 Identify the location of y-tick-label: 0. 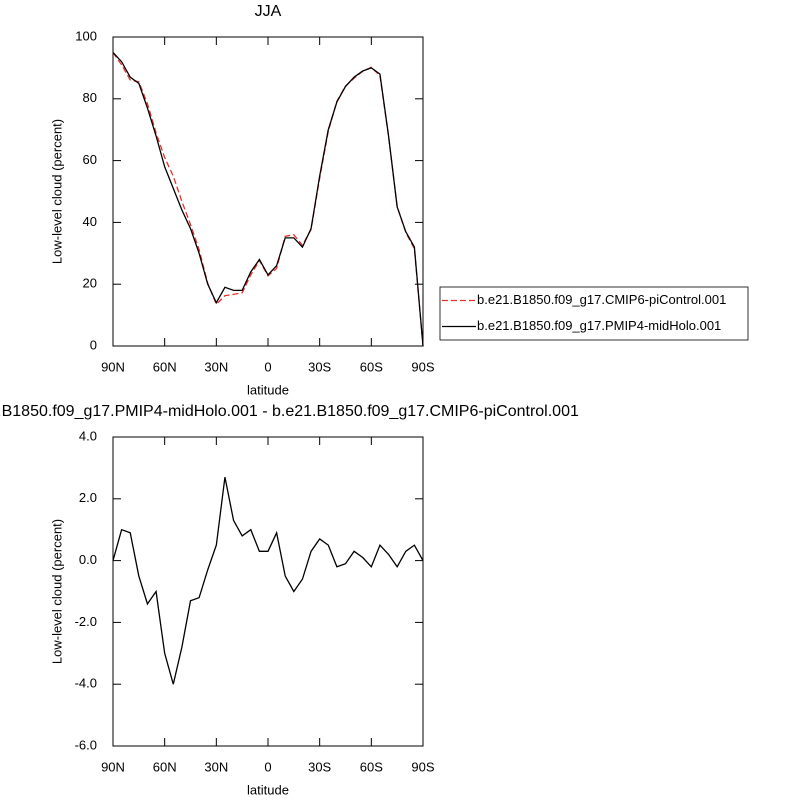
(93, 344).